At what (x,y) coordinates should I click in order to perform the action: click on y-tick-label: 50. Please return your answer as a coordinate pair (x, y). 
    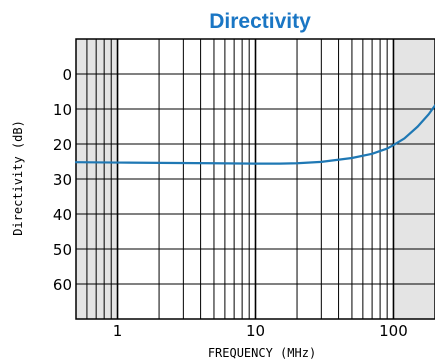
    Looking at the image, I should click on (62, 250).